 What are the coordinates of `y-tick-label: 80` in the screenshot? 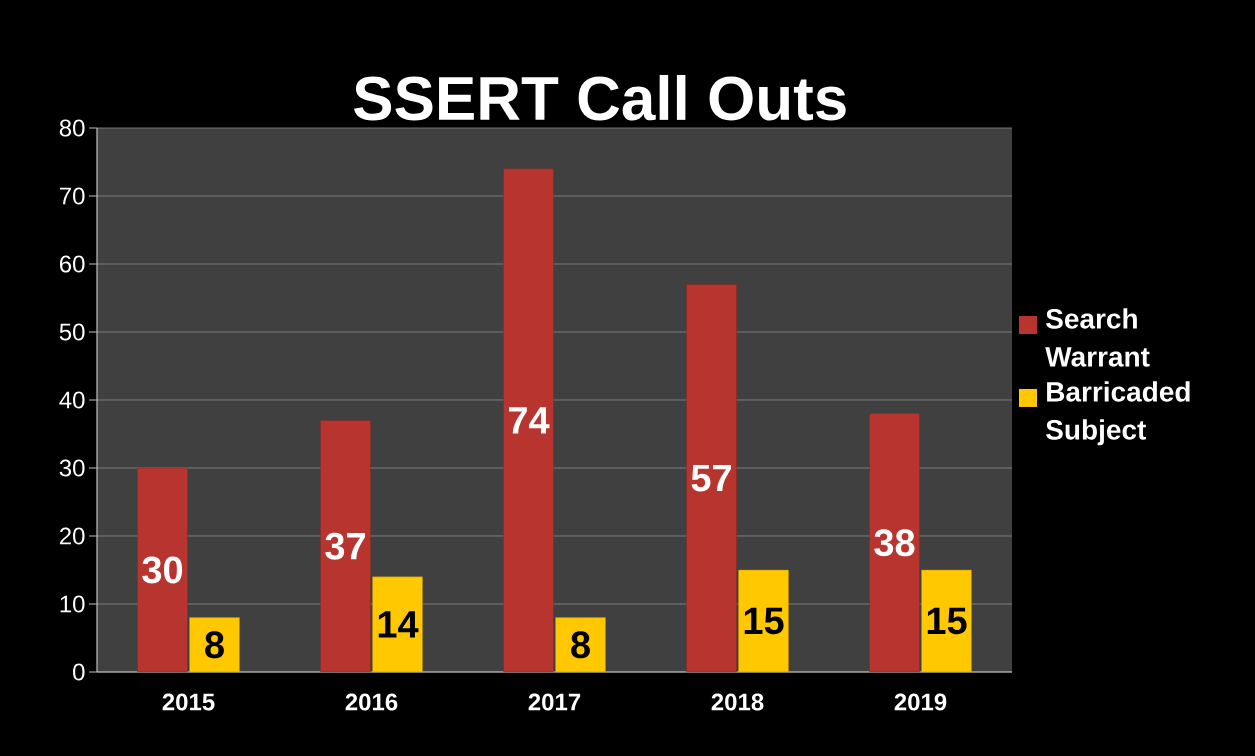 It's located at (72, 128).